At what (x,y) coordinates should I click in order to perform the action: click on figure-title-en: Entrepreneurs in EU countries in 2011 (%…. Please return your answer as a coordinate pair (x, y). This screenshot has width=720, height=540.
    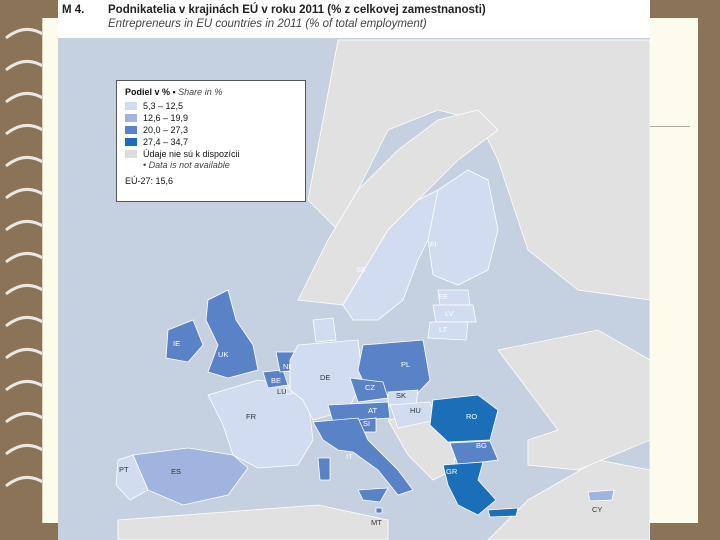
    Looking at the image, I should click on (267, 24).